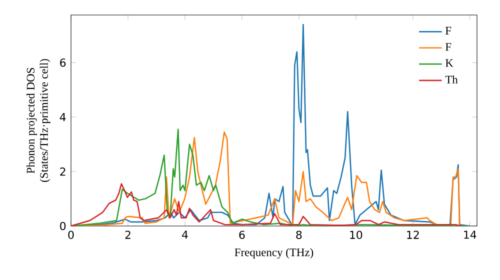 Image resolution: width=500 pixels, height=280 pixels. I want to click on x-tick-label: 4, so click(185, 234).